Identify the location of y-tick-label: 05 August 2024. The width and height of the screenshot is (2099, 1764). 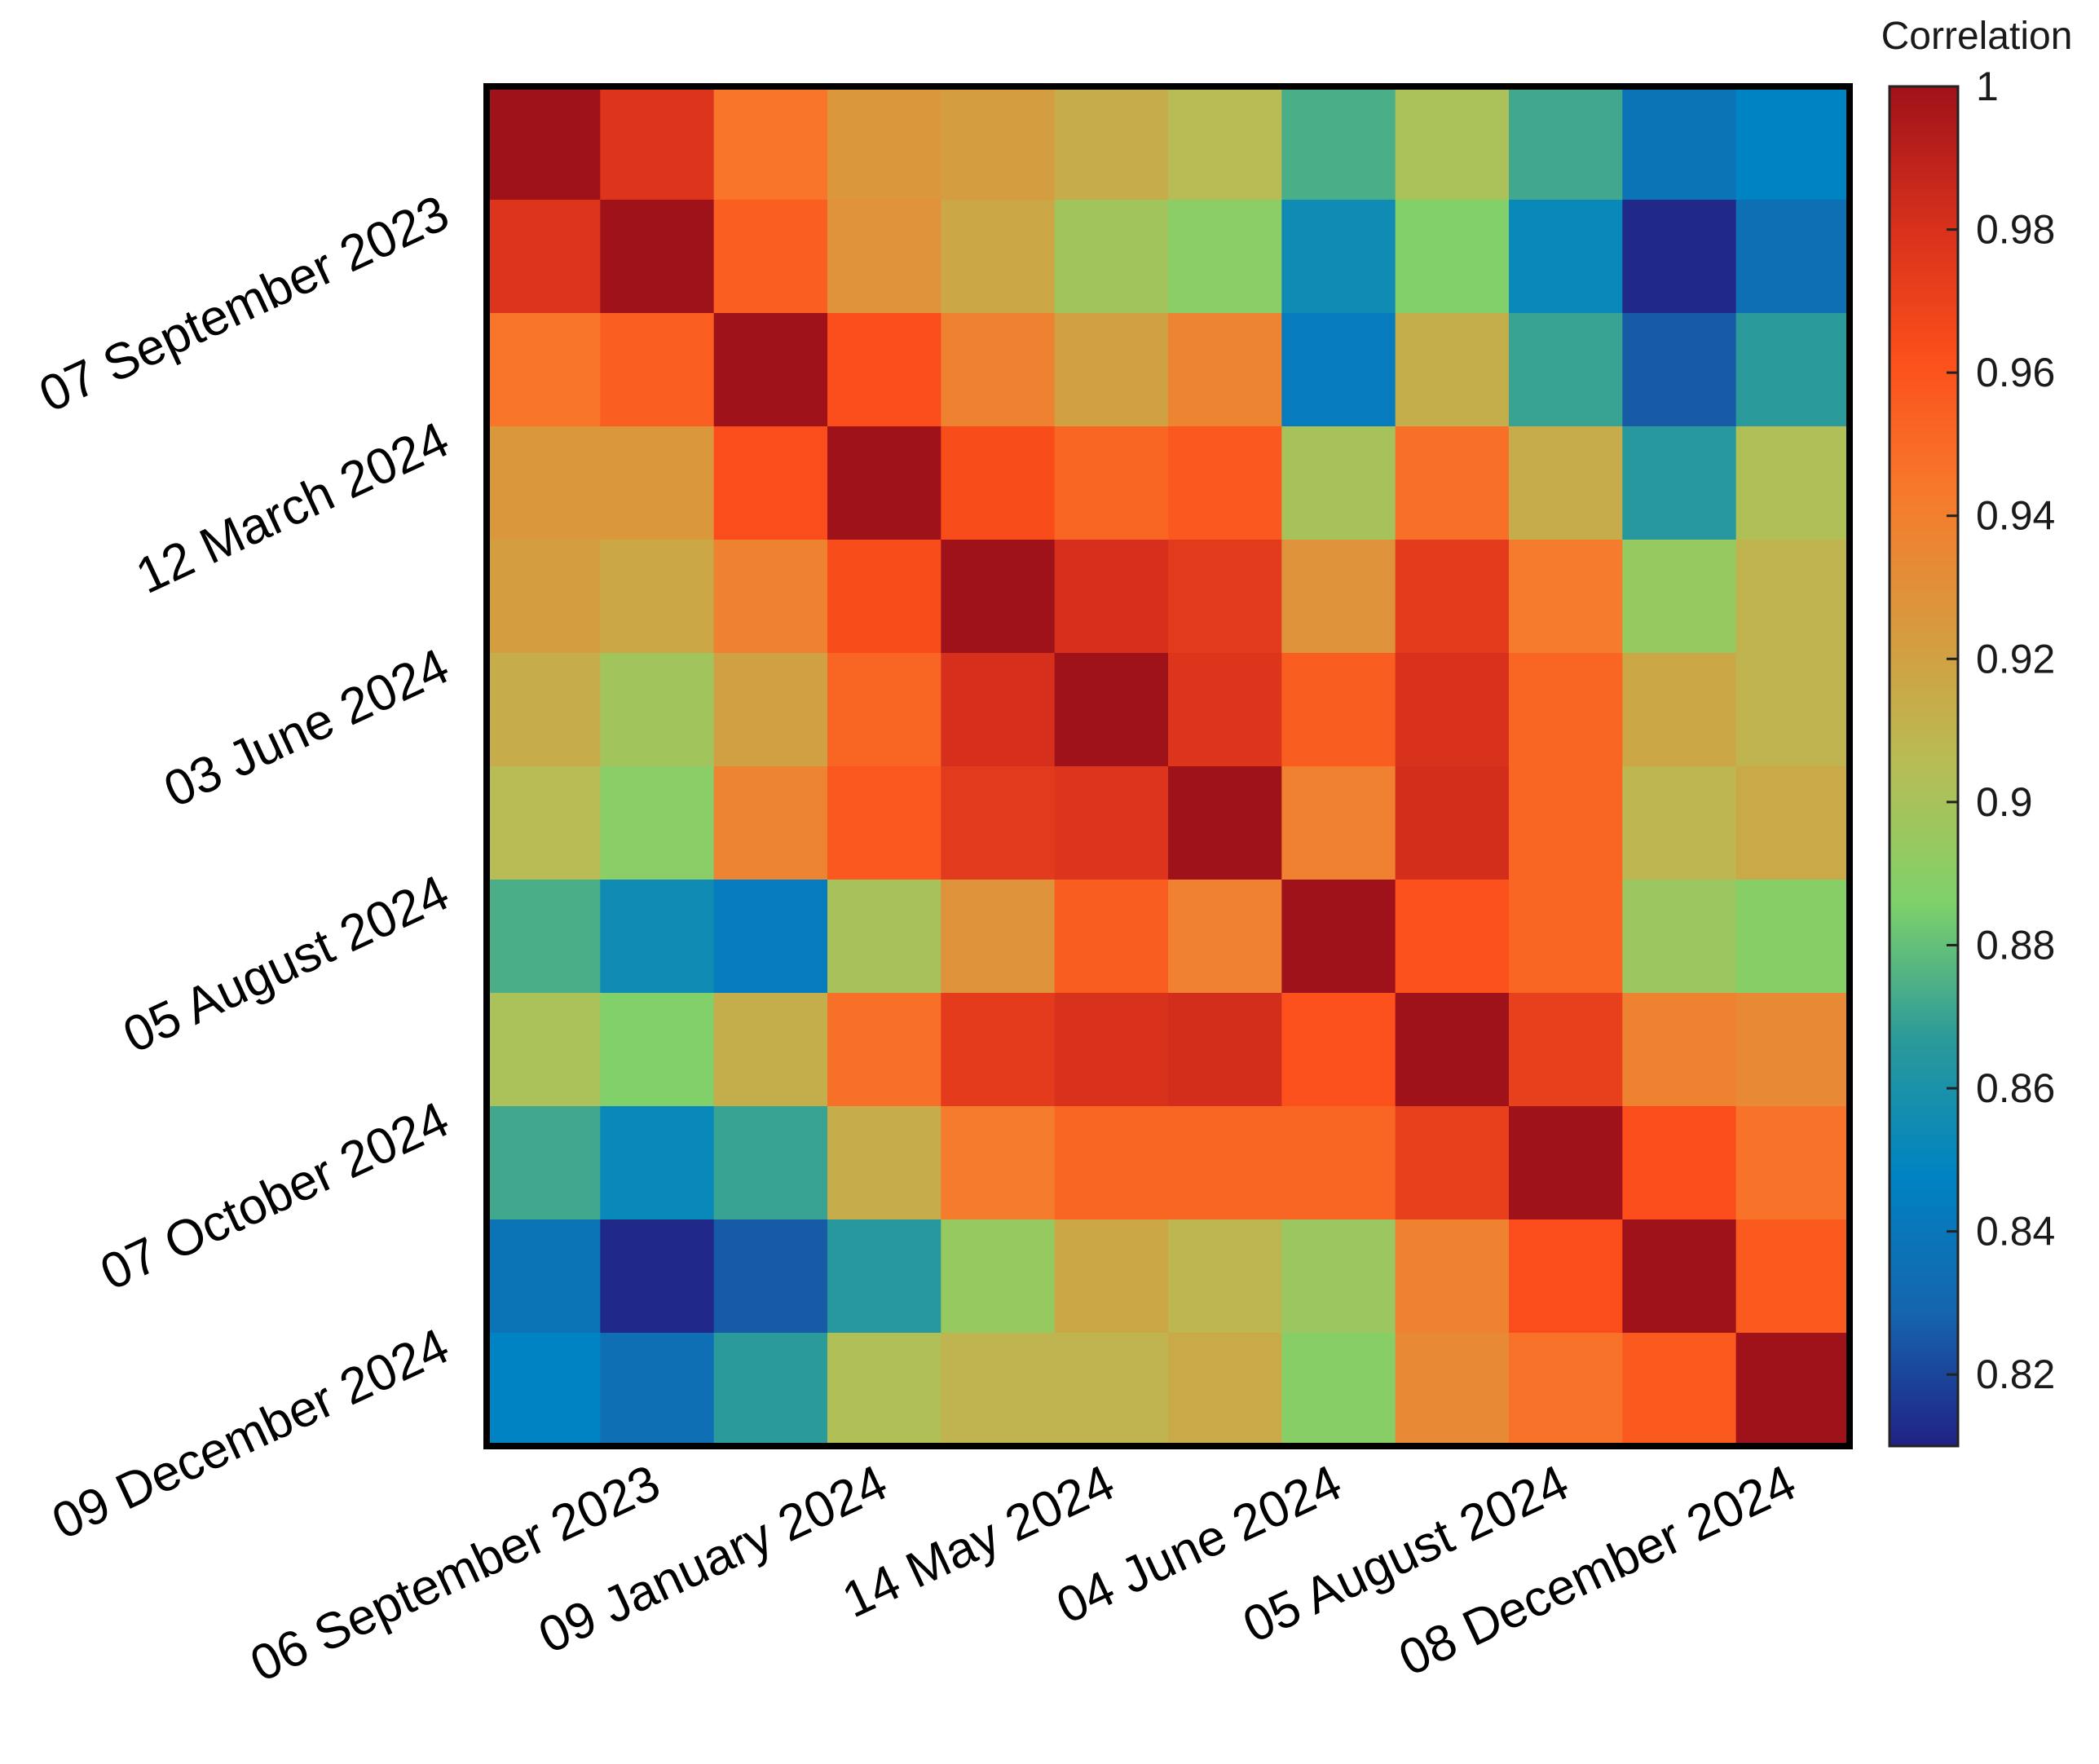
(286, 965).